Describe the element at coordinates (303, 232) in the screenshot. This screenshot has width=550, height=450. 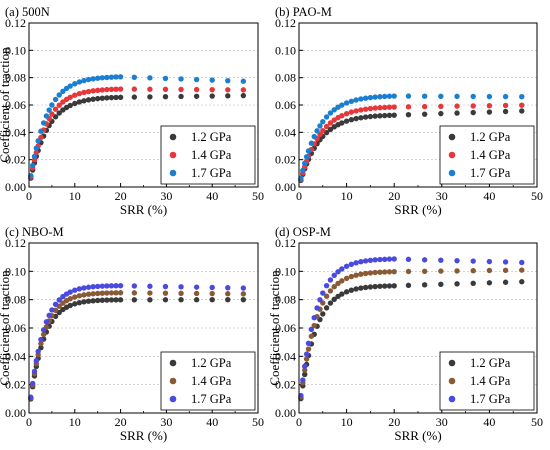
I see `panel-title: (d) OSP-M` at that location.